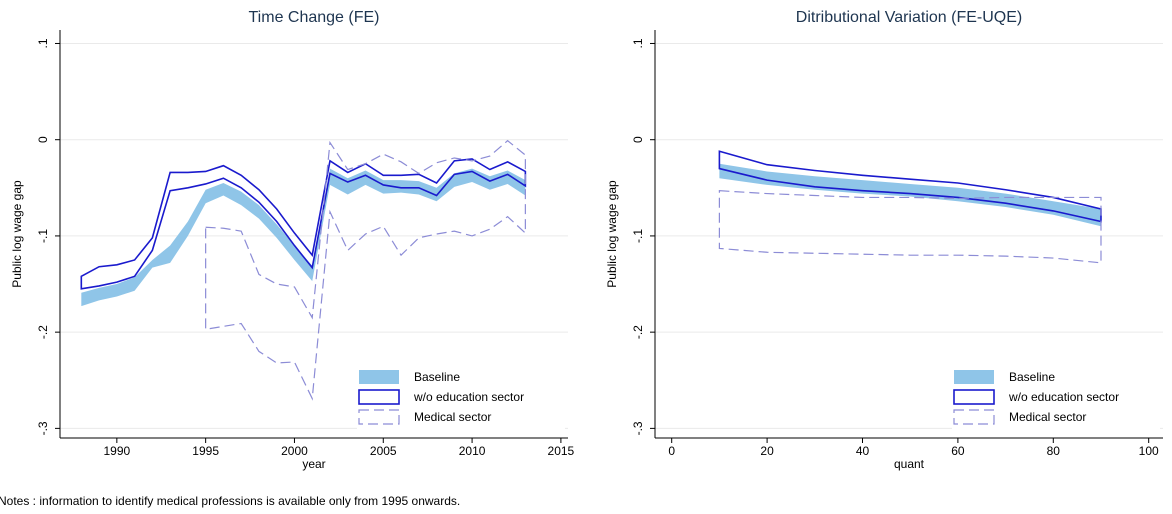 This screenshot has height=514, width=1172. What do you see at coordinates (958, 451) in the screenshot?
I see `x-tick-label: 60` at bounding box center [958, 451].